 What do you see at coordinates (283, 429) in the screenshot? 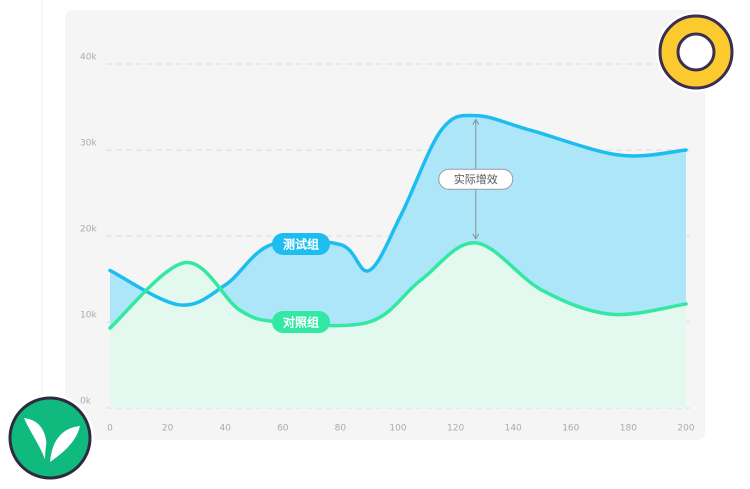
I see `x-tick-label: 60` at bounding box center [283, 429].